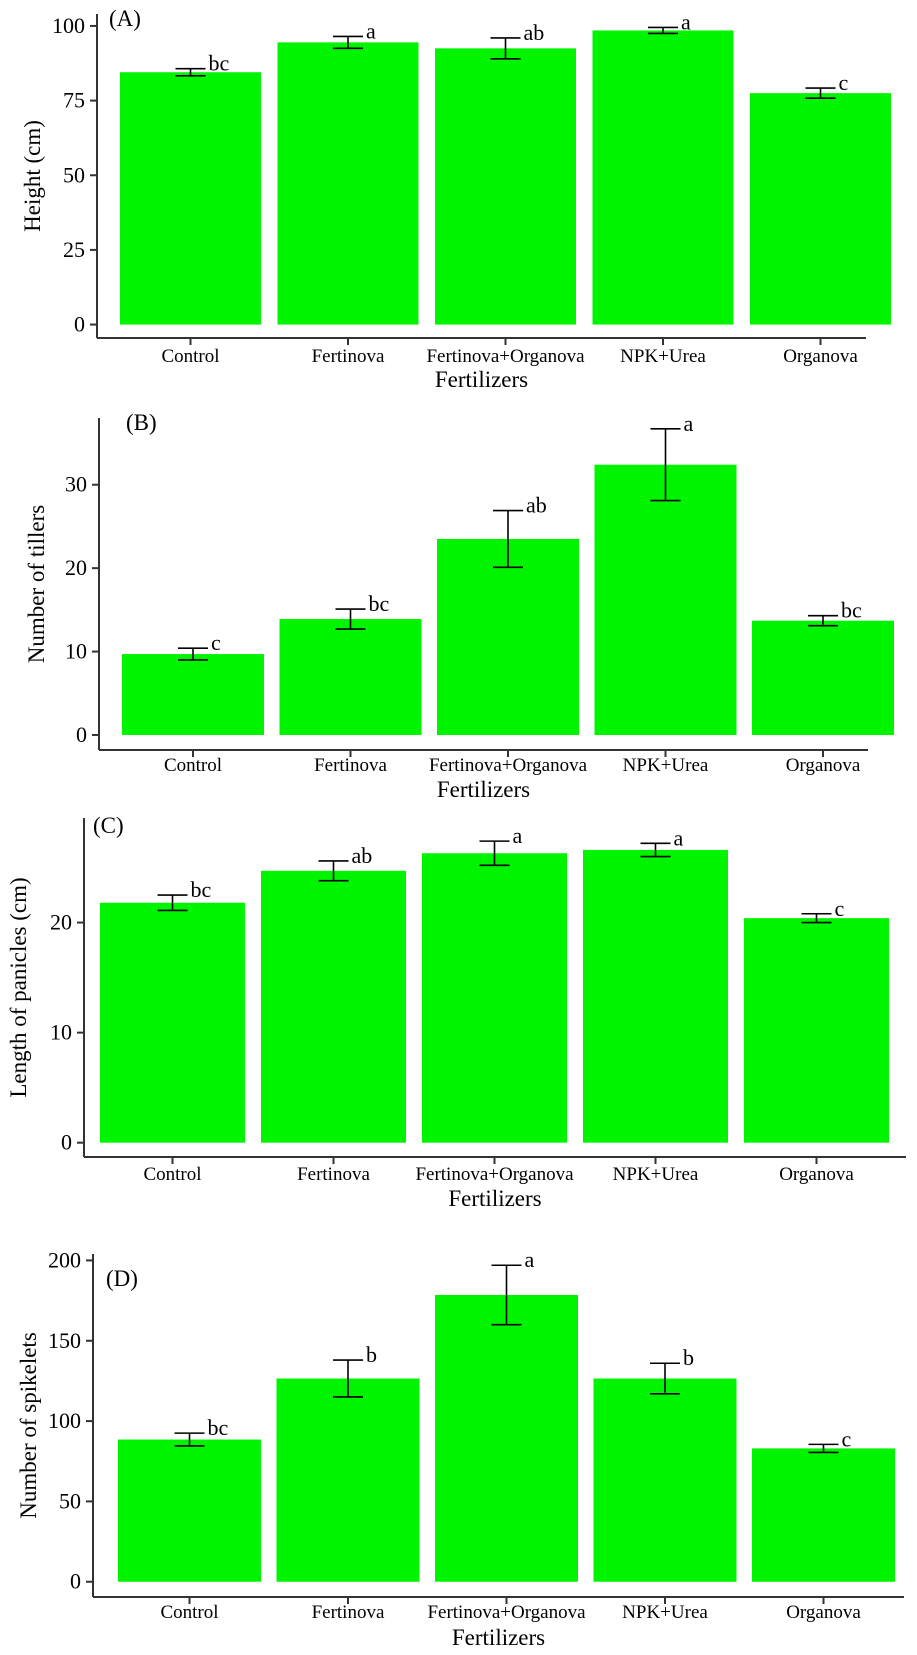 The width and height of the screenshot is (917, 1655). Describe the element at coordinates (76, 567) in the screenshot. I see `y-tick-label: 20` at that location.